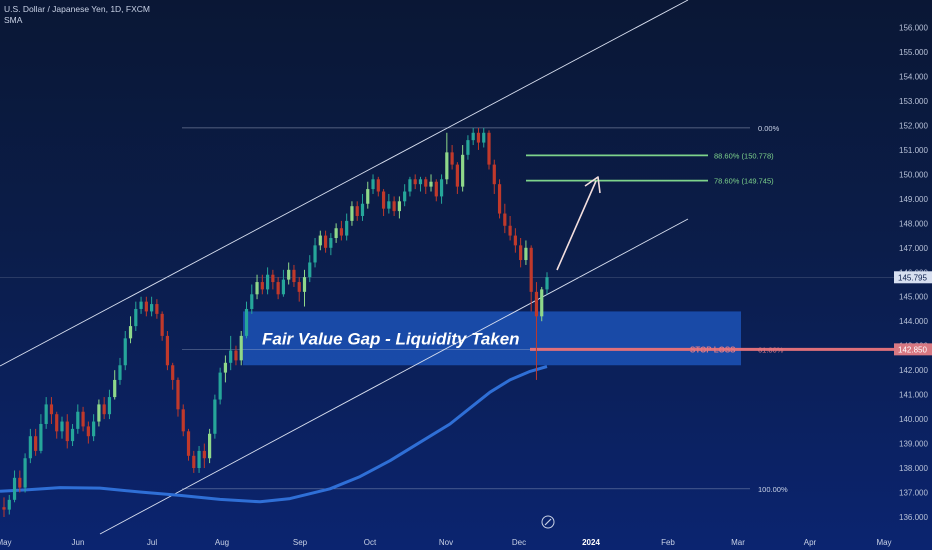  I want to click on target-arrow, so click(576, 225).